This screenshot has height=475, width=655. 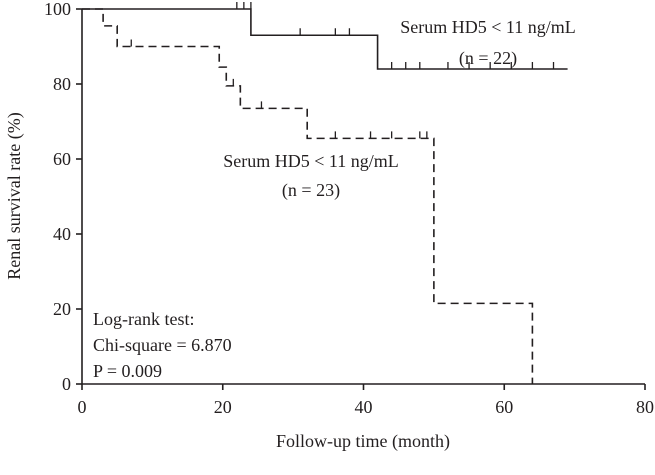 What do you see at coordinates (62, 84) in the screenshot?
I see `y-tick-label: 80` at bounding box center [62, 84].